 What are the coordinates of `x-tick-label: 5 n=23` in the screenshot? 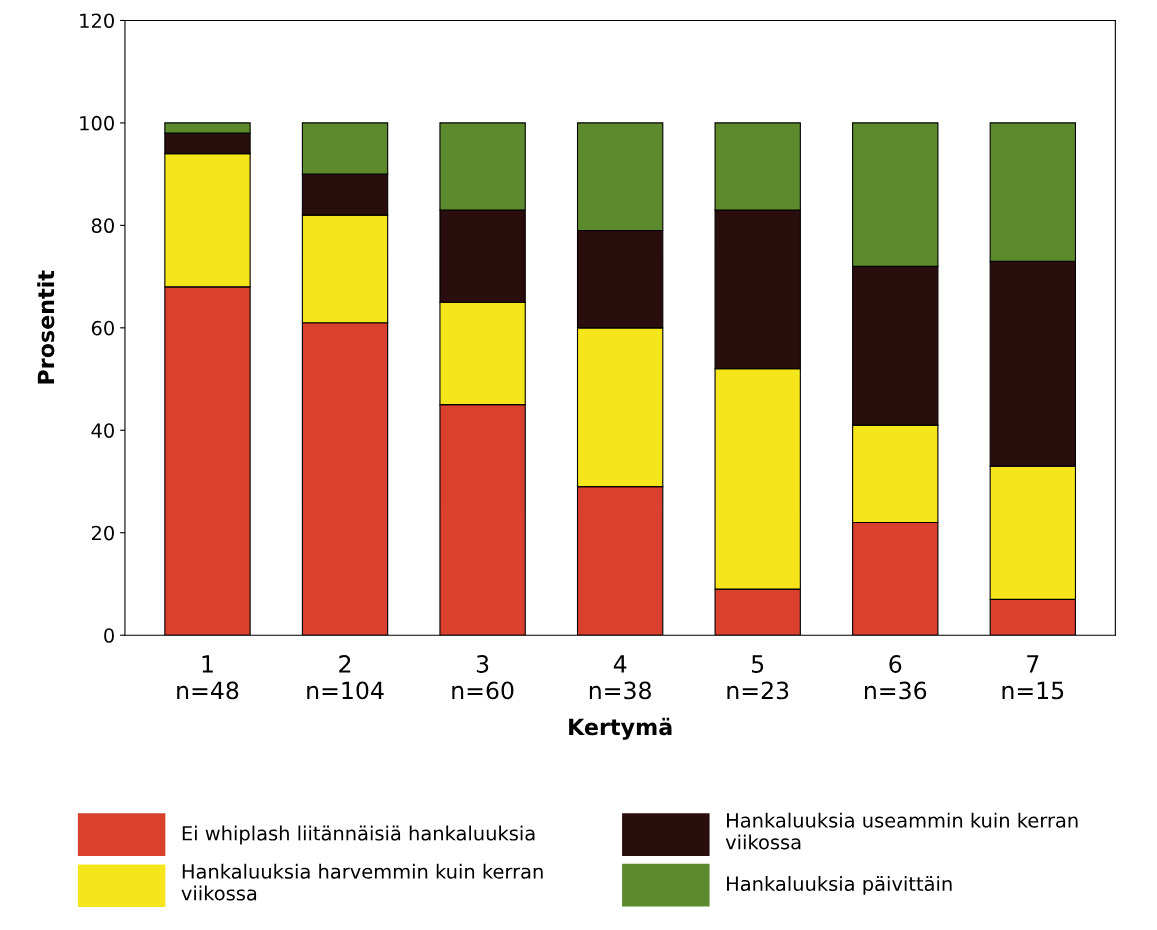 It's located at (758, 677).